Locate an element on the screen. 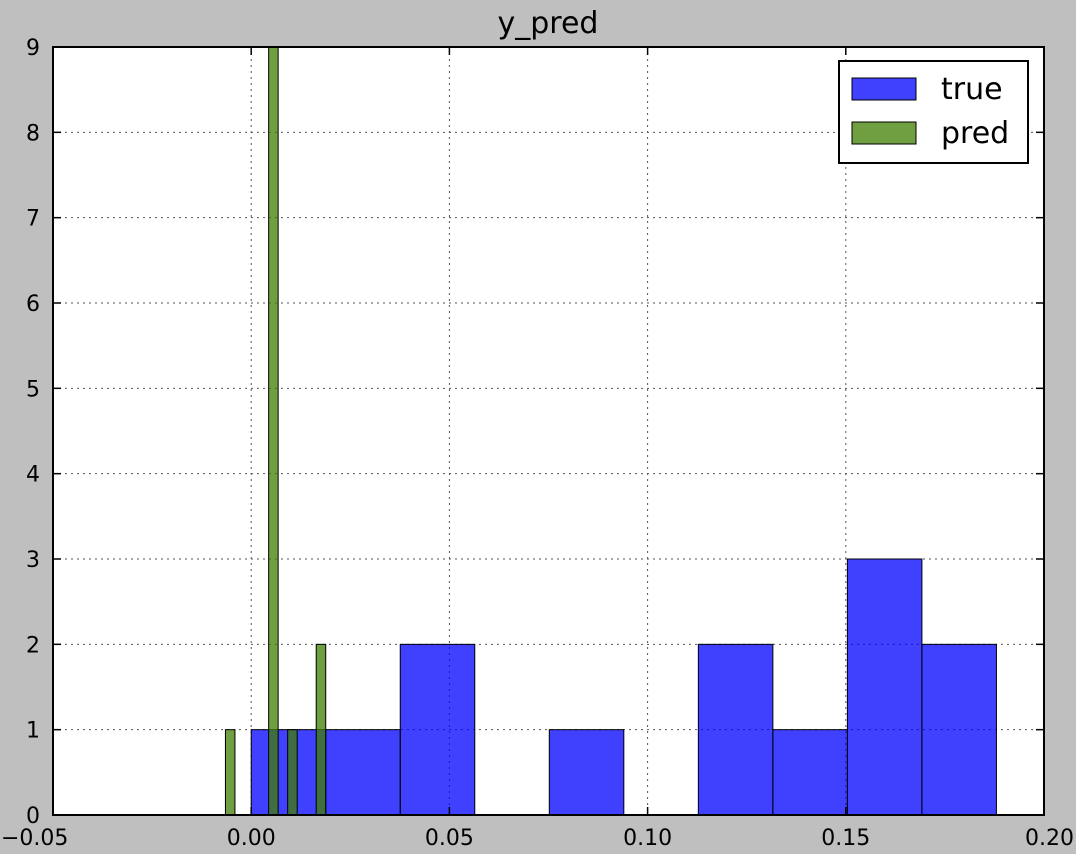 This screenshot has height=854, width=1076. x-tick-label: 0.05 is located at coordinates (449, 838).